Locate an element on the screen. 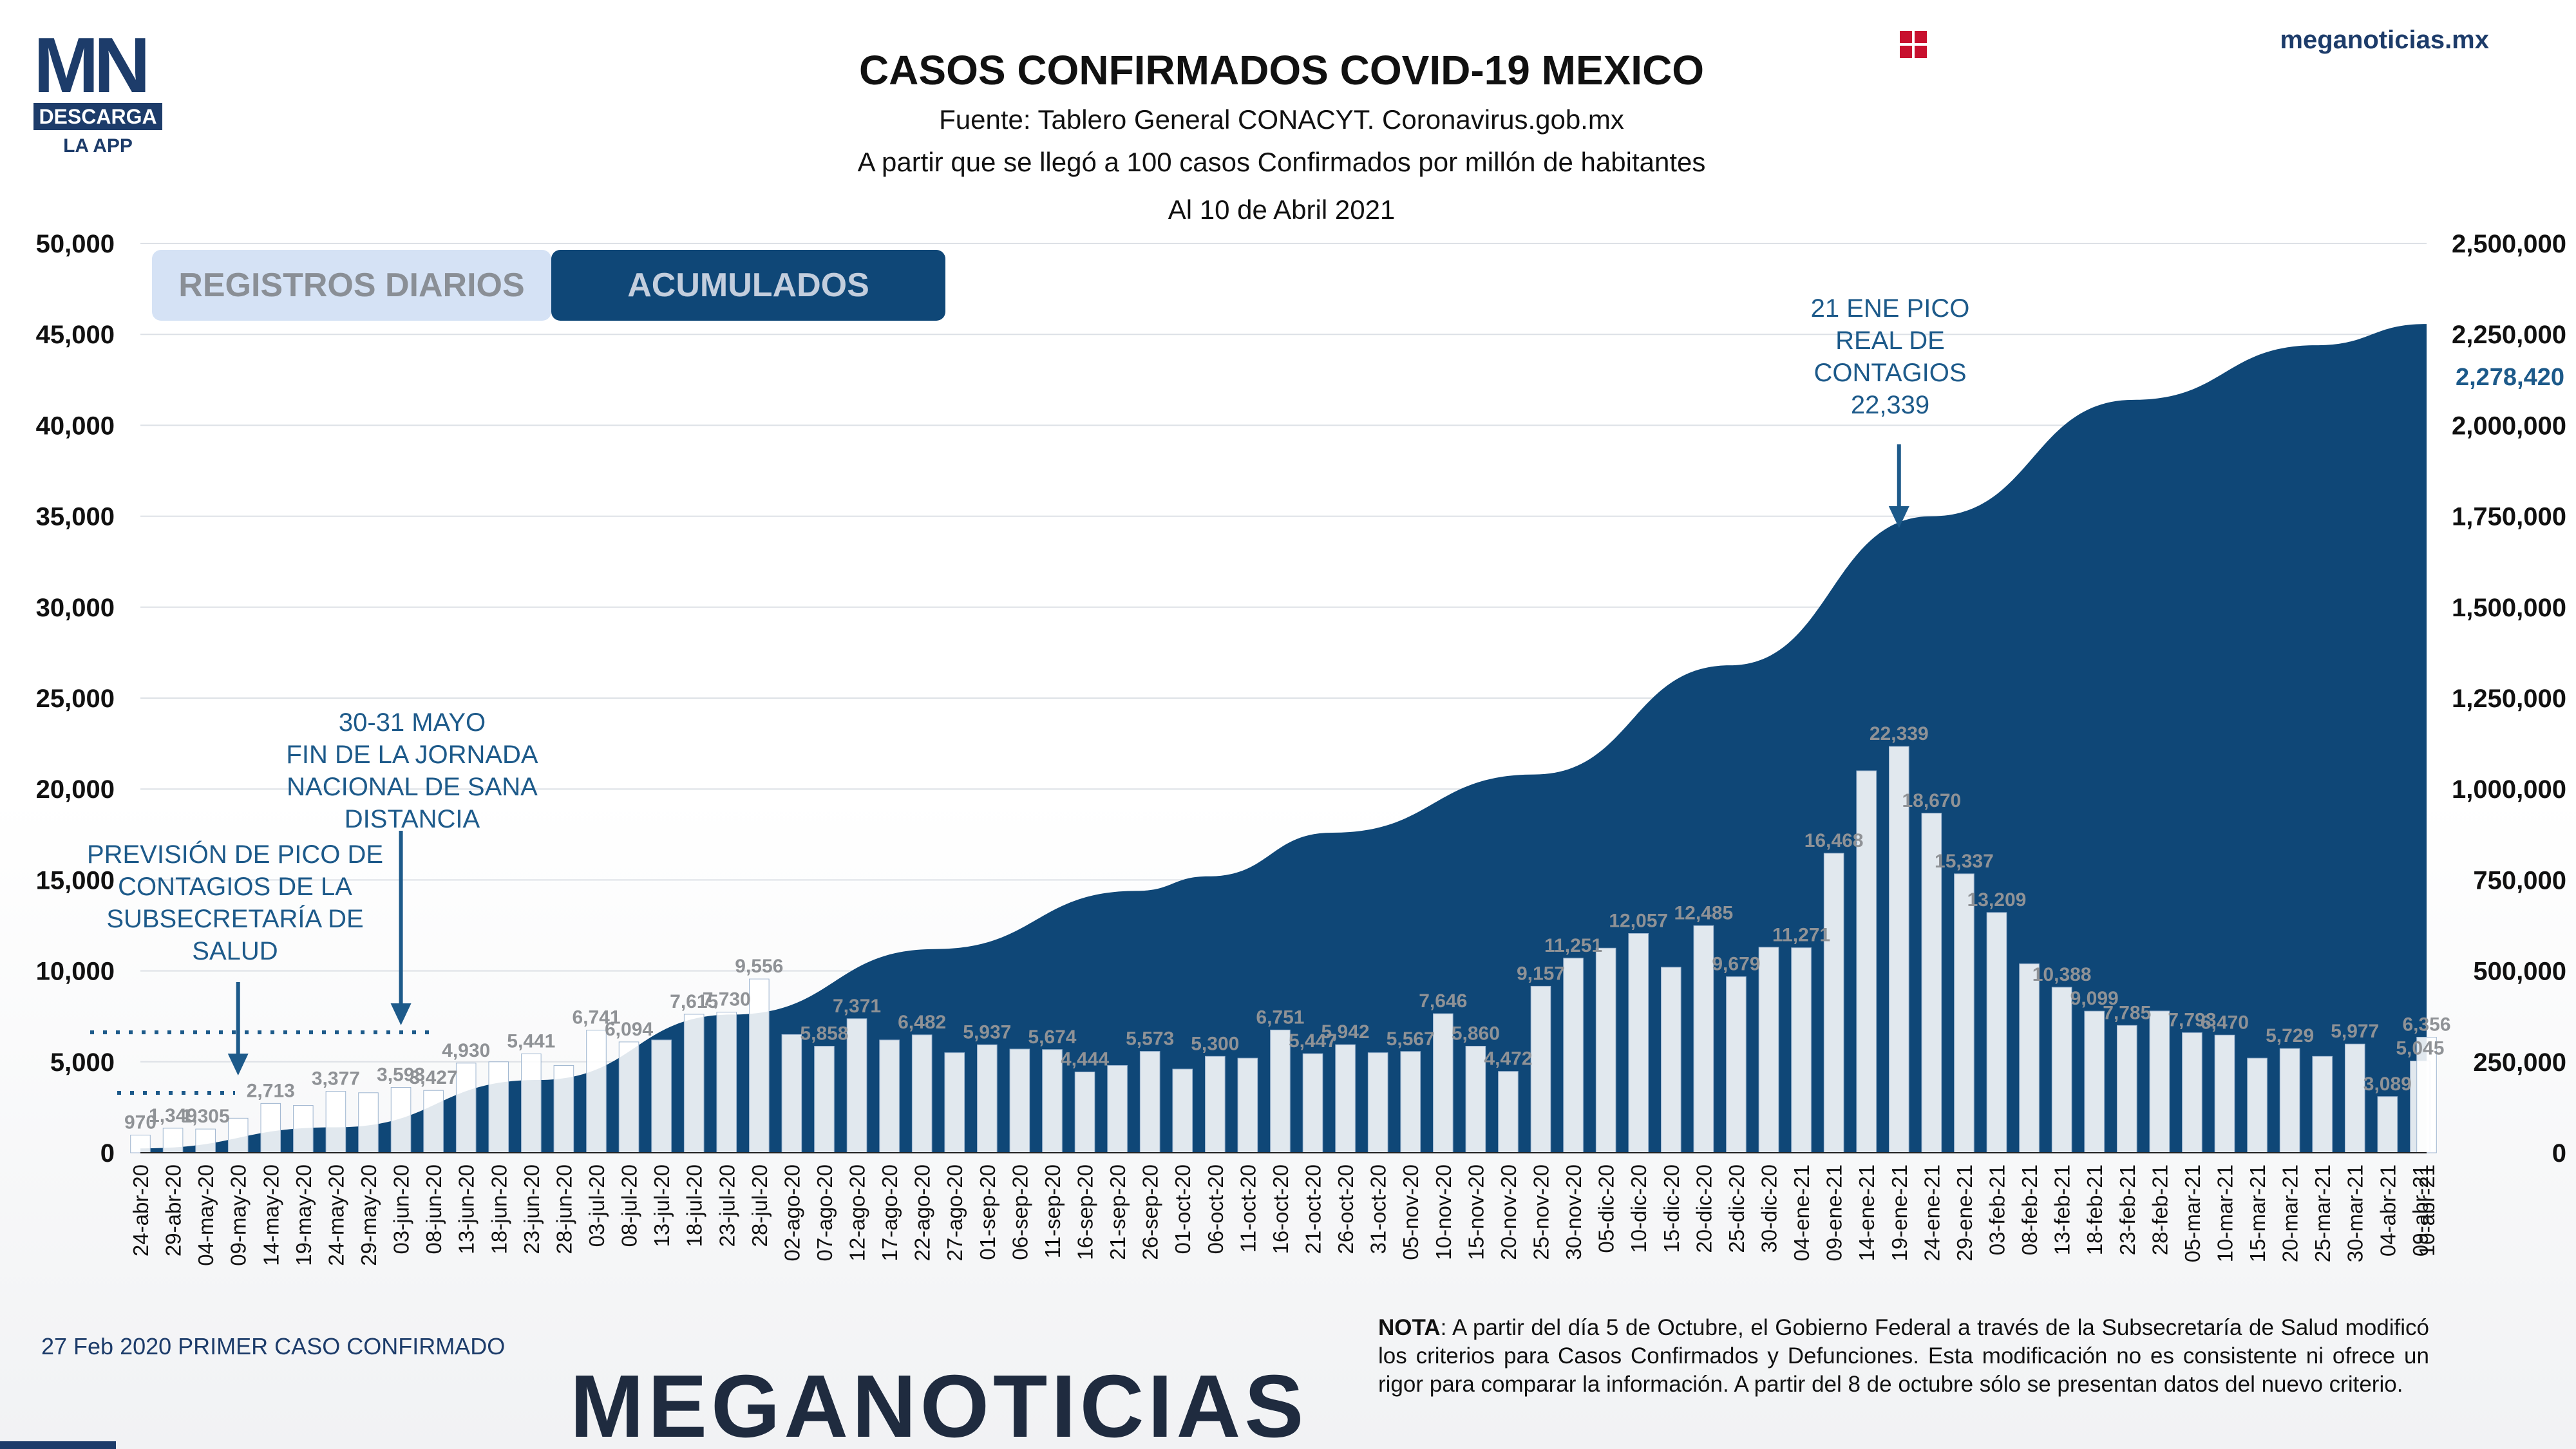  x-axis-tick: 01-sep-20 is located at coordinates (987, 1212).